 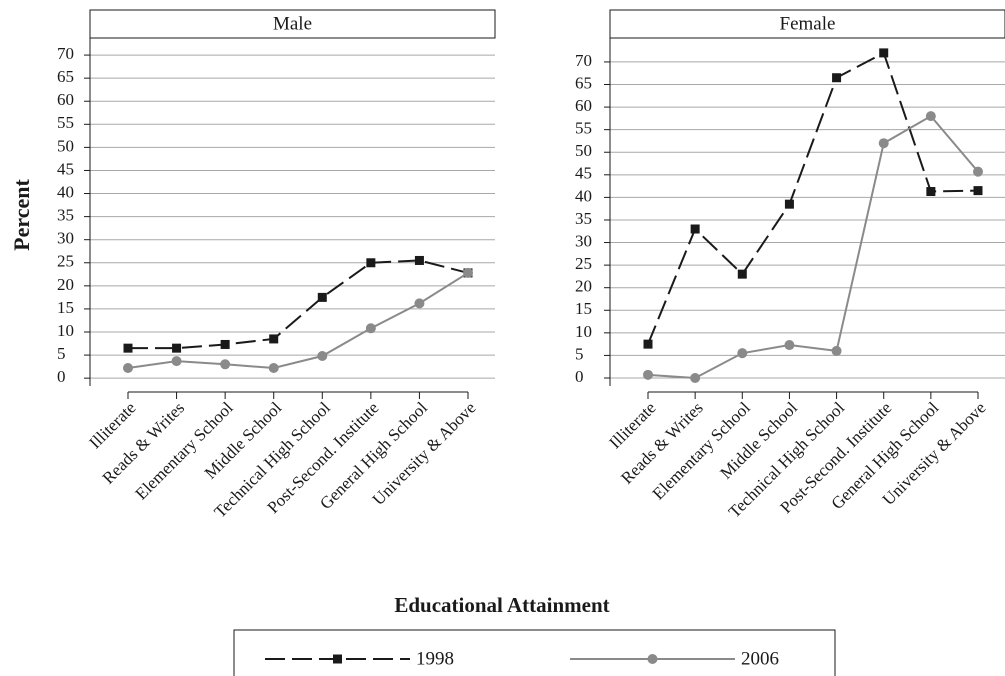 I want to click on panel-title: Female, so click(x=808, y=23).